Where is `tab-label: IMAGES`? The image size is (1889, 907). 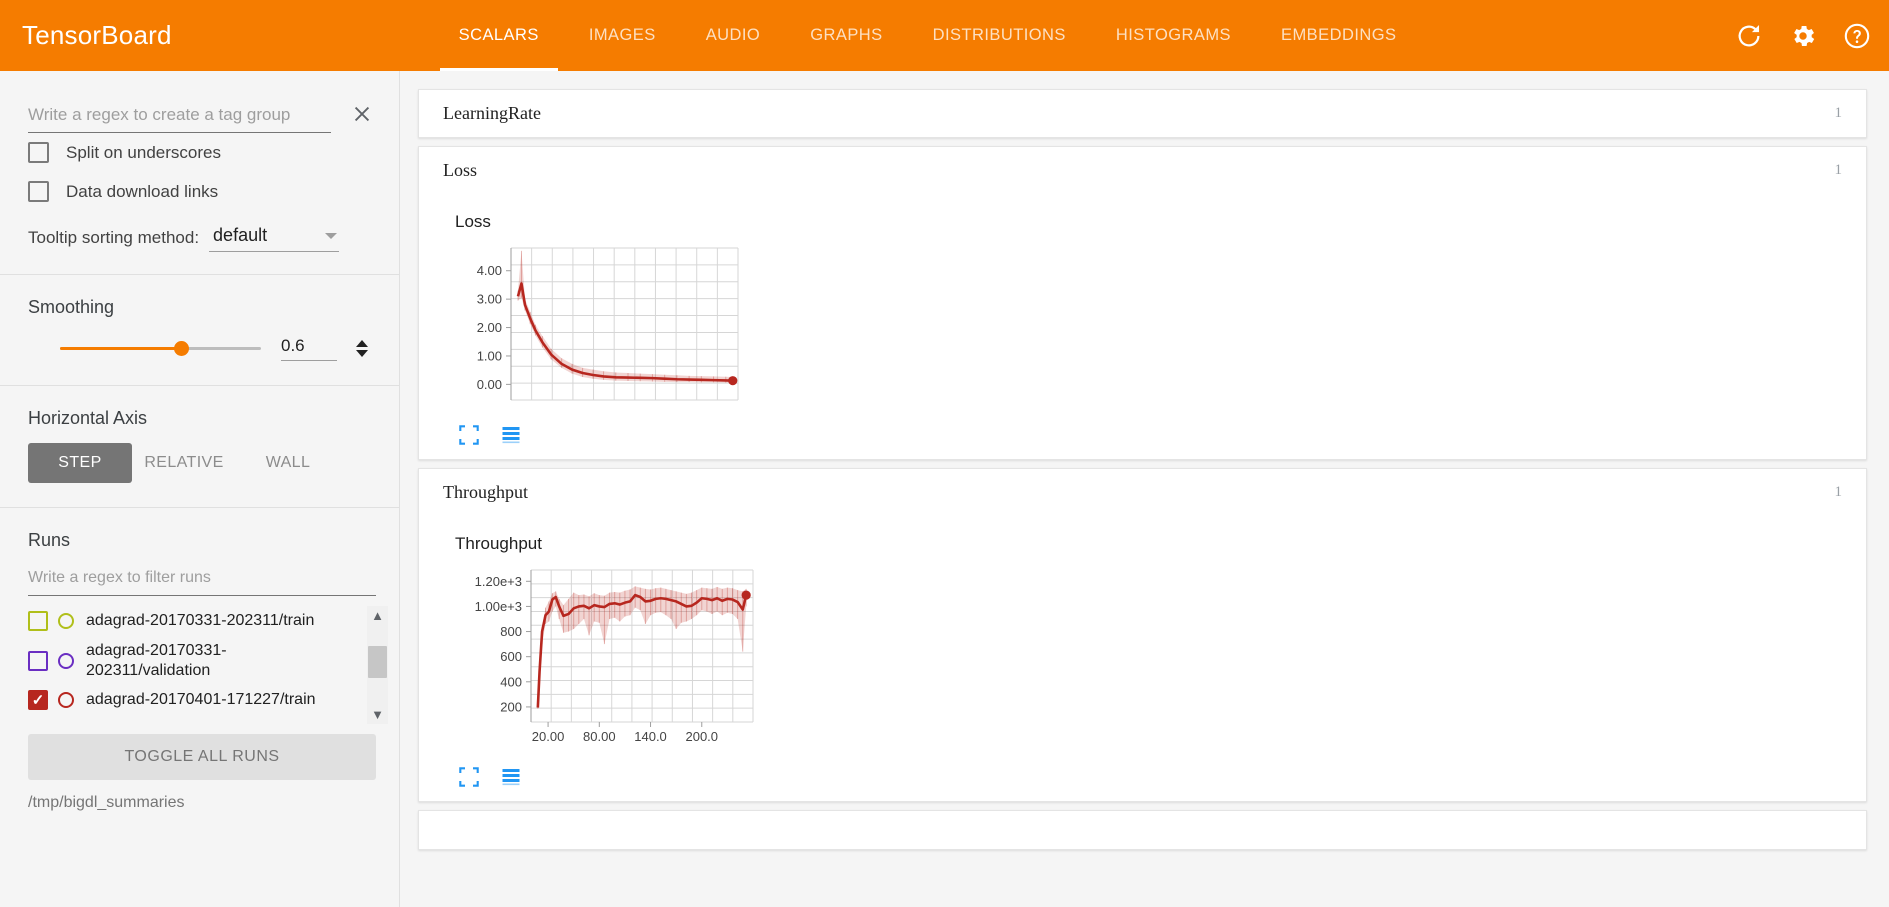
tab-label: IMAGES is located at coordinates (622, 35).